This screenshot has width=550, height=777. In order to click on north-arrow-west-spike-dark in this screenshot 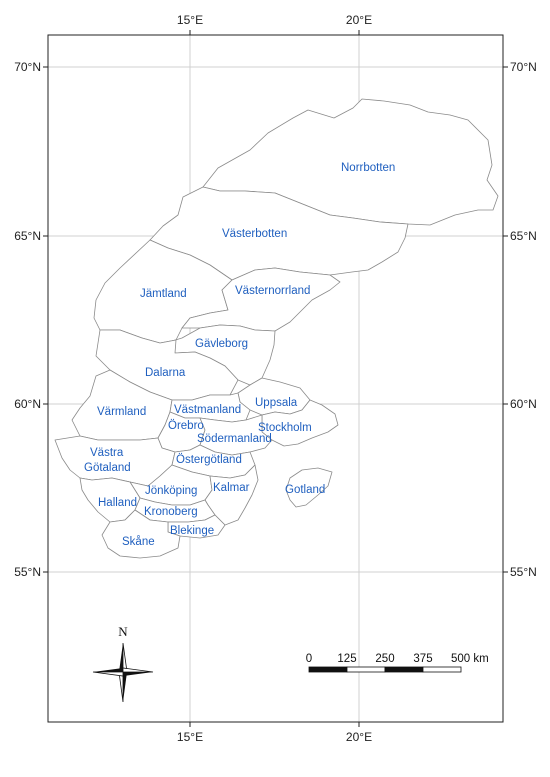, I will do `click(108, 670)`.